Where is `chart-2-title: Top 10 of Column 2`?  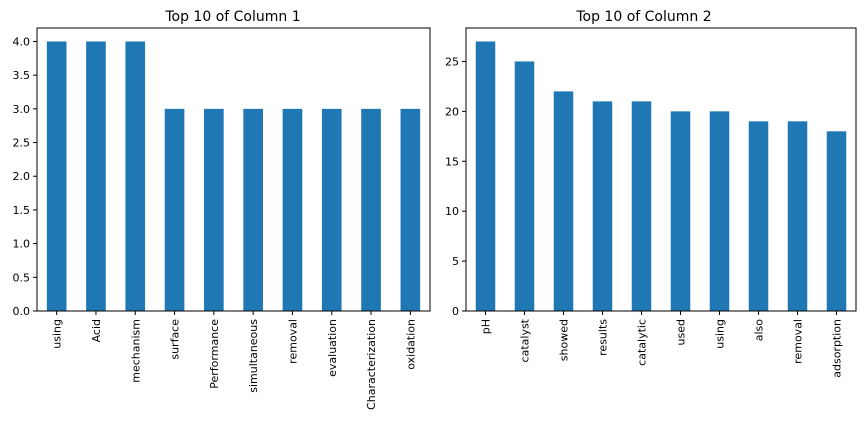
chart-2-title: Top 10 of Column 2 is located at coordinates (643, 17).